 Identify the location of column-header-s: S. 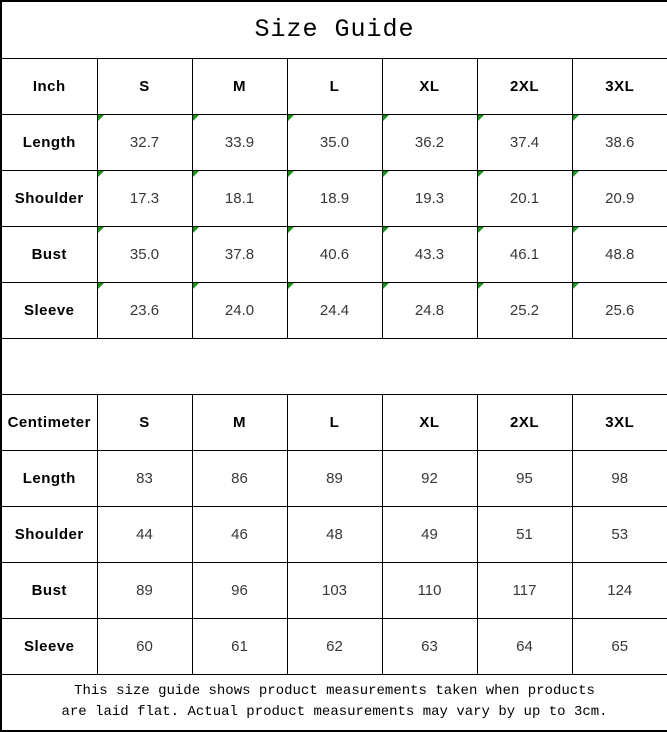
(144, 86).